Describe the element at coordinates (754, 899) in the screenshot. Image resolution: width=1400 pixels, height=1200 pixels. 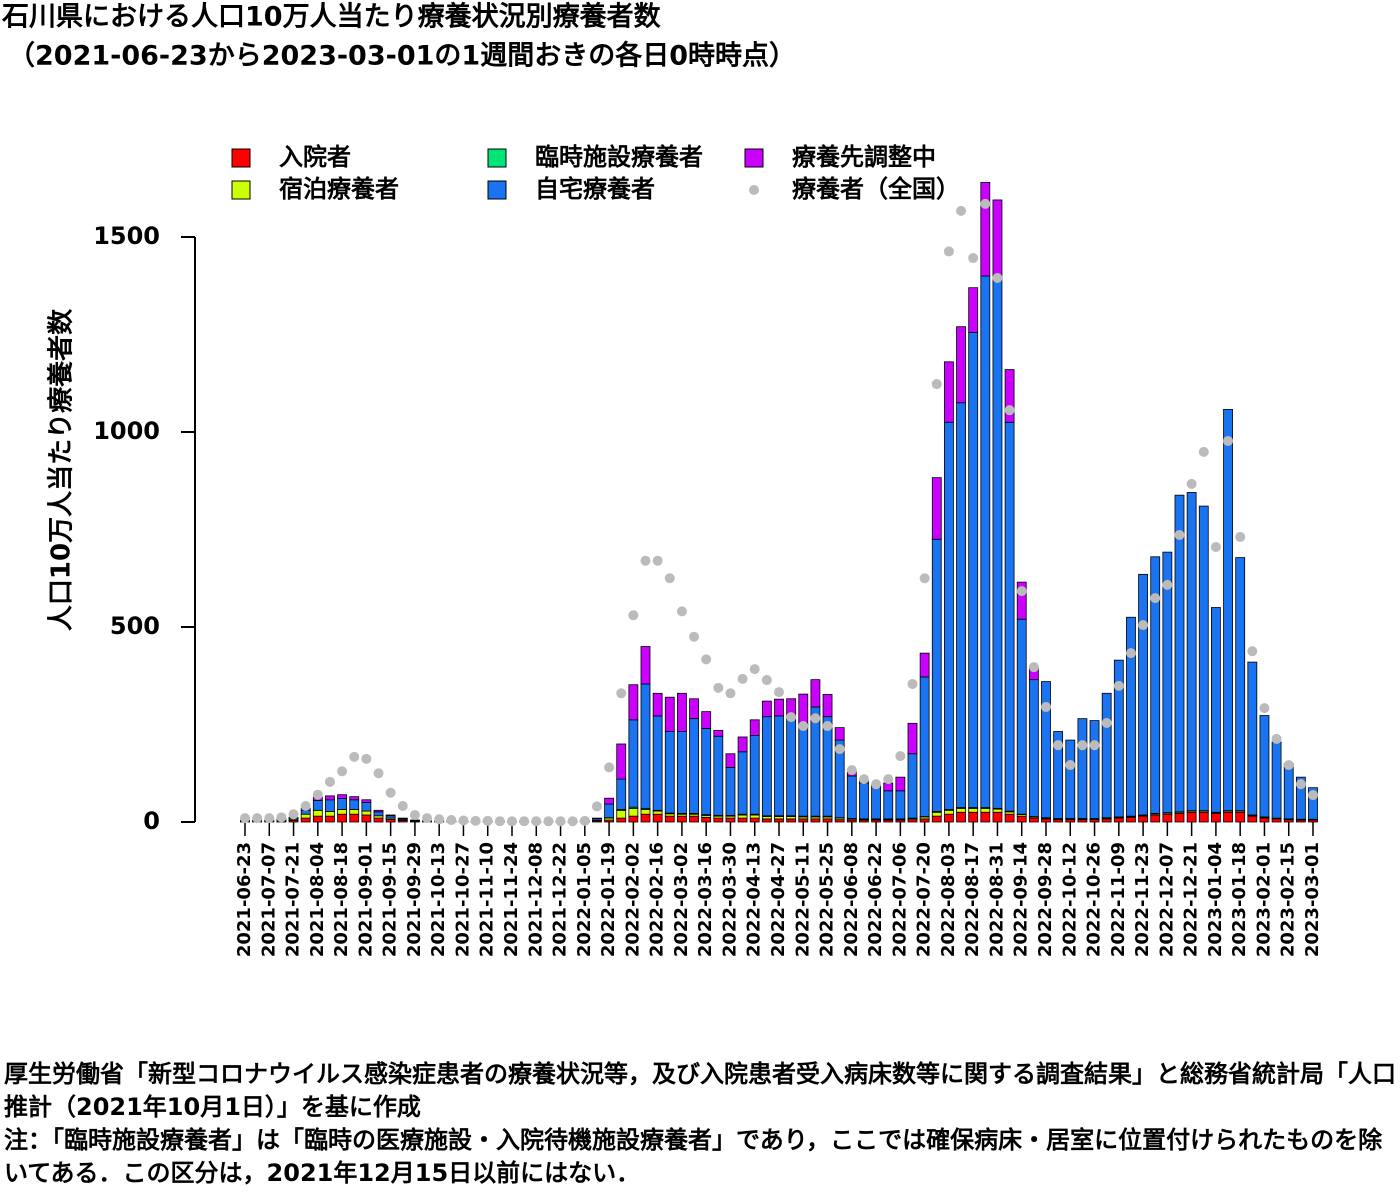
I see `x-tick-label: 2022-04-13` at that location.